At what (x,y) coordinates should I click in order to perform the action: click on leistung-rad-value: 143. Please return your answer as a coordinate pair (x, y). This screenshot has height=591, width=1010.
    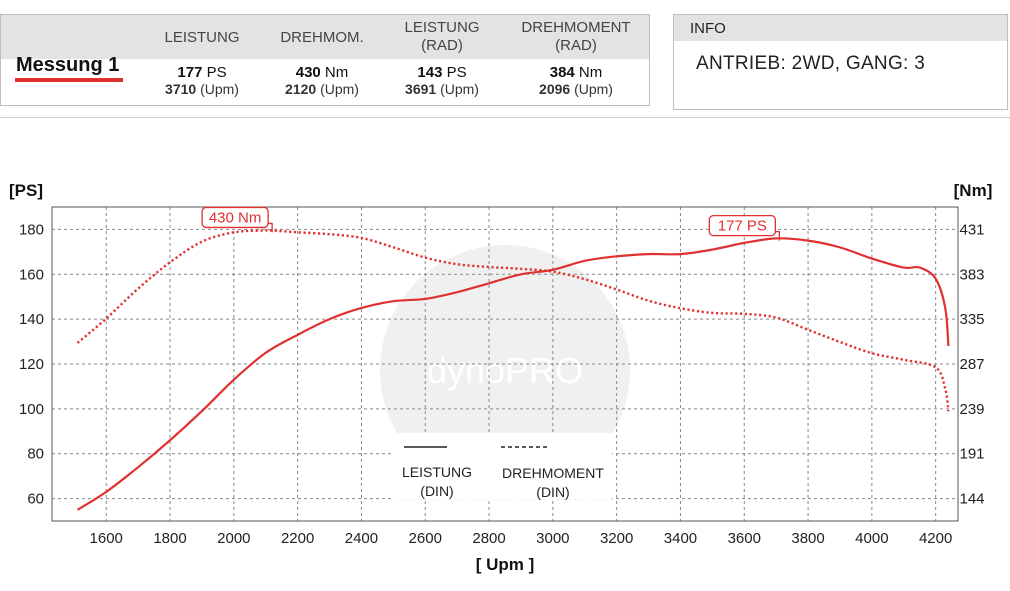
    Looking at the image, I should click on (430, 72).